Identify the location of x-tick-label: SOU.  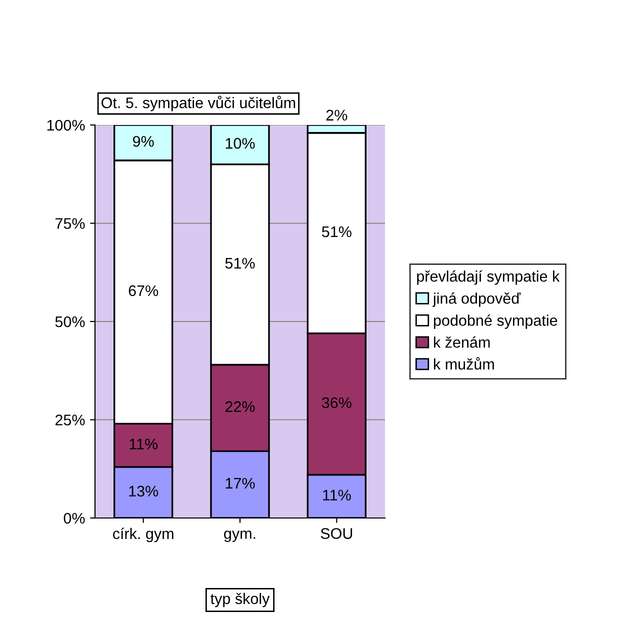
(336, 533).